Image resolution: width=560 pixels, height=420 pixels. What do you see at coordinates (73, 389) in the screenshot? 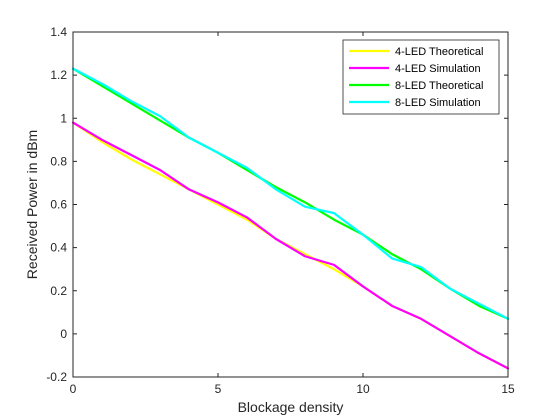
I see `x-tick-label: 0` at bounding box center [73, 389].